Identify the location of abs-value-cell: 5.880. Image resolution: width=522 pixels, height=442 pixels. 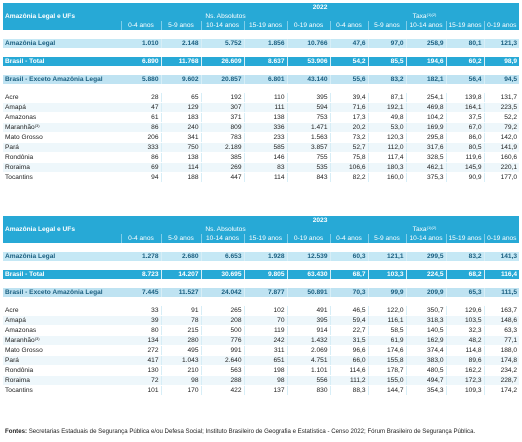
(141, 79).